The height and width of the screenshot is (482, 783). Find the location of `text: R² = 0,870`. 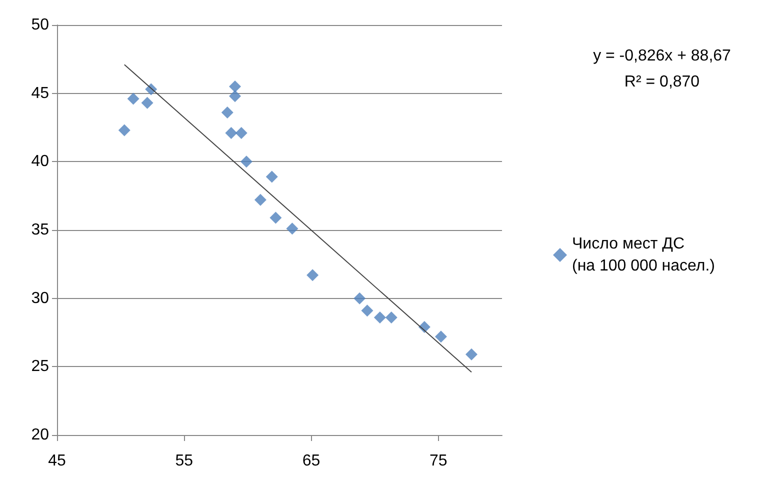

text: R² = 0,870 is located at coordinates (662, 82).